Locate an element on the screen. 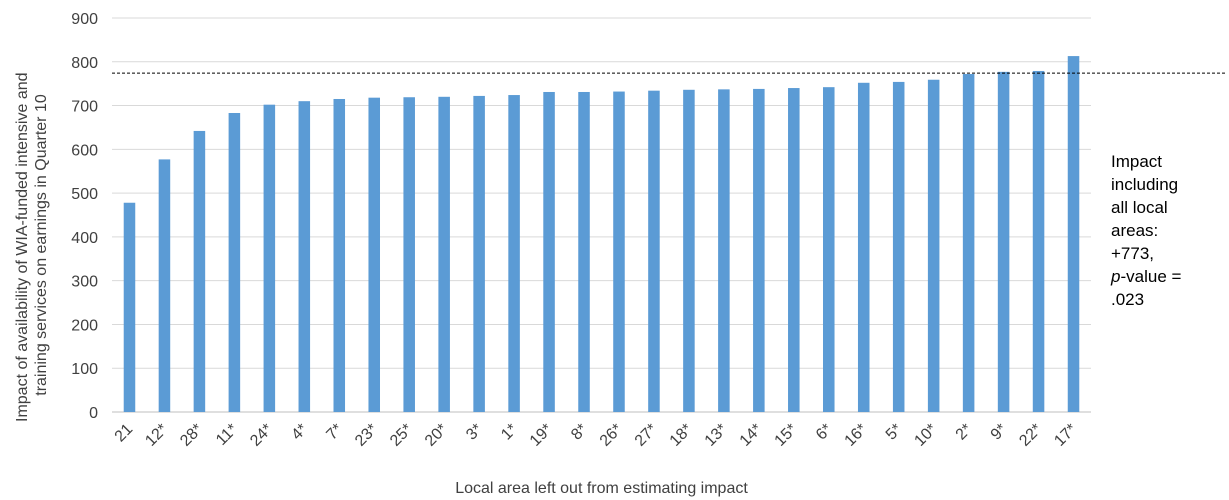 The image size is (1229, 500). annotation-pvalue-number: .023 is located at coordinates (1128, 299).